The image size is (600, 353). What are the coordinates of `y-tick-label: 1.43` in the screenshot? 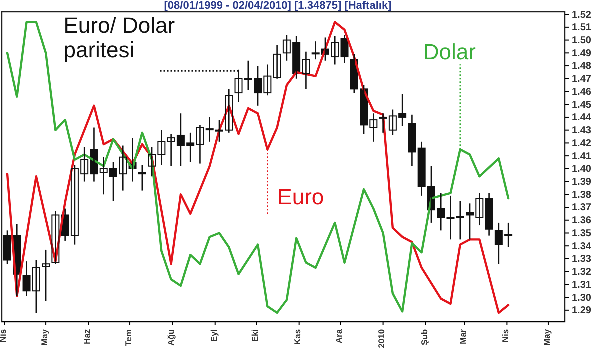 It's located at (582, 131).